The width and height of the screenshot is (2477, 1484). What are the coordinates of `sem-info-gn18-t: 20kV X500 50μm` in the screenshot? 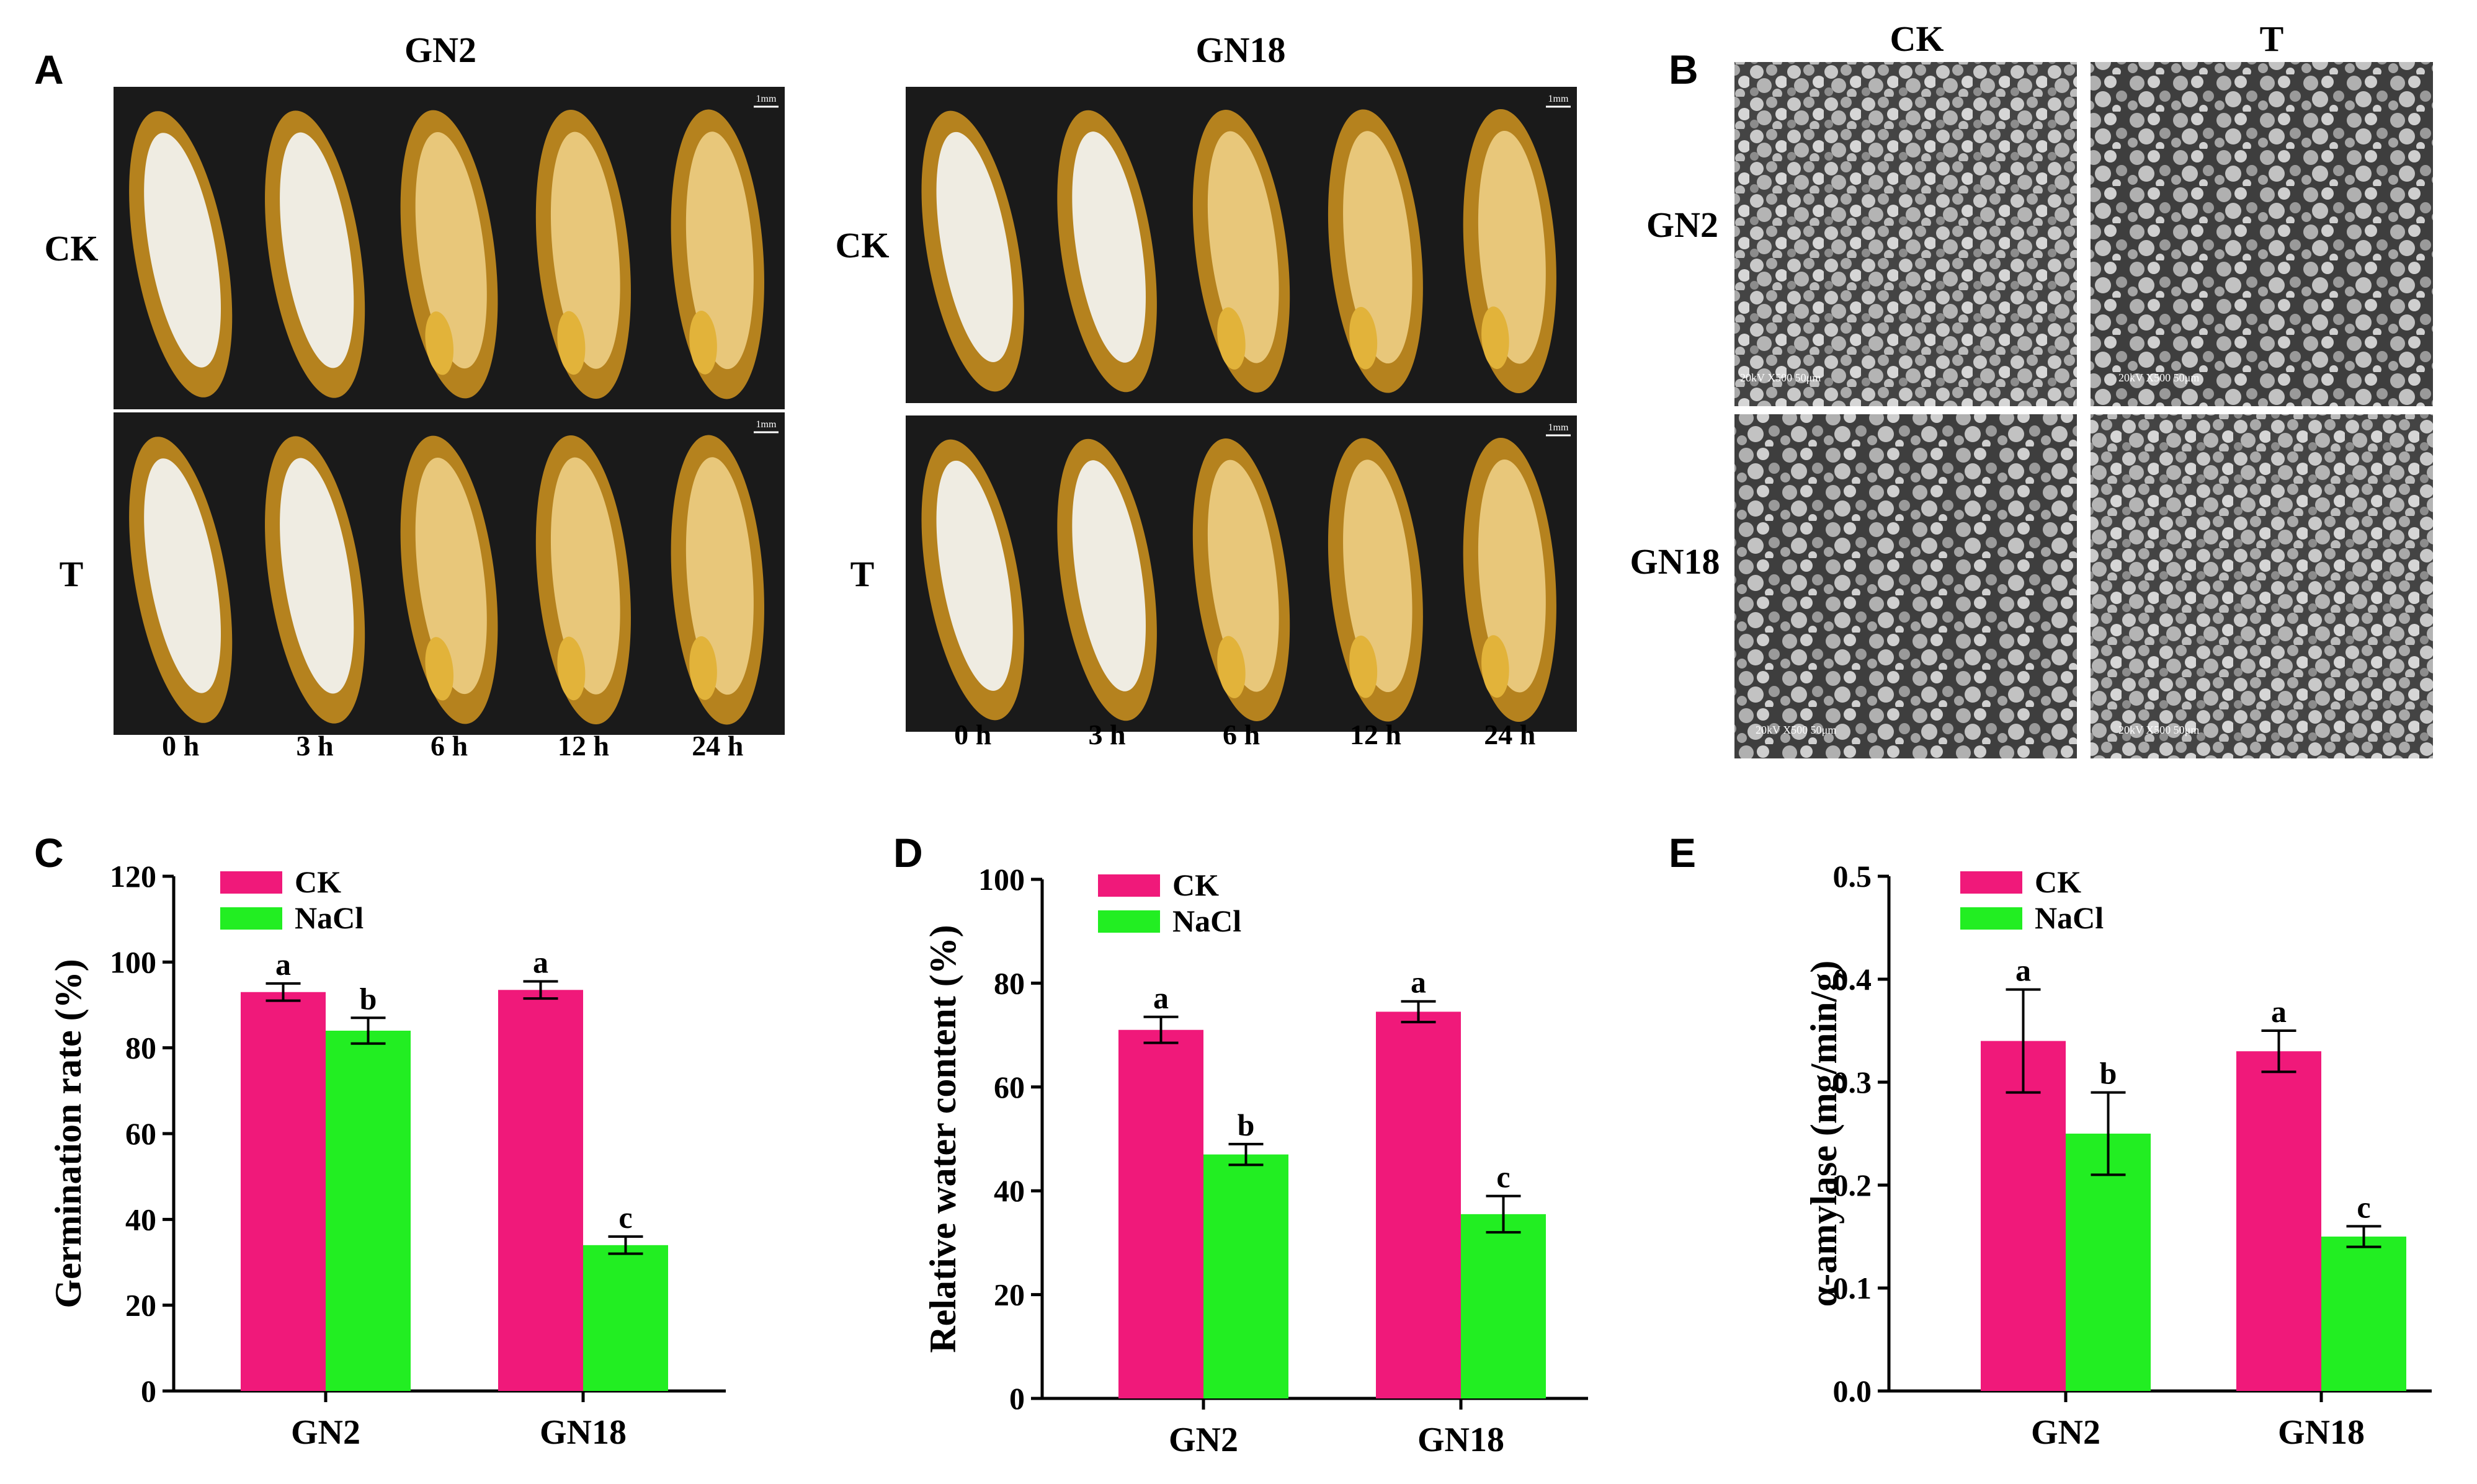 It's located at (2158, 730).